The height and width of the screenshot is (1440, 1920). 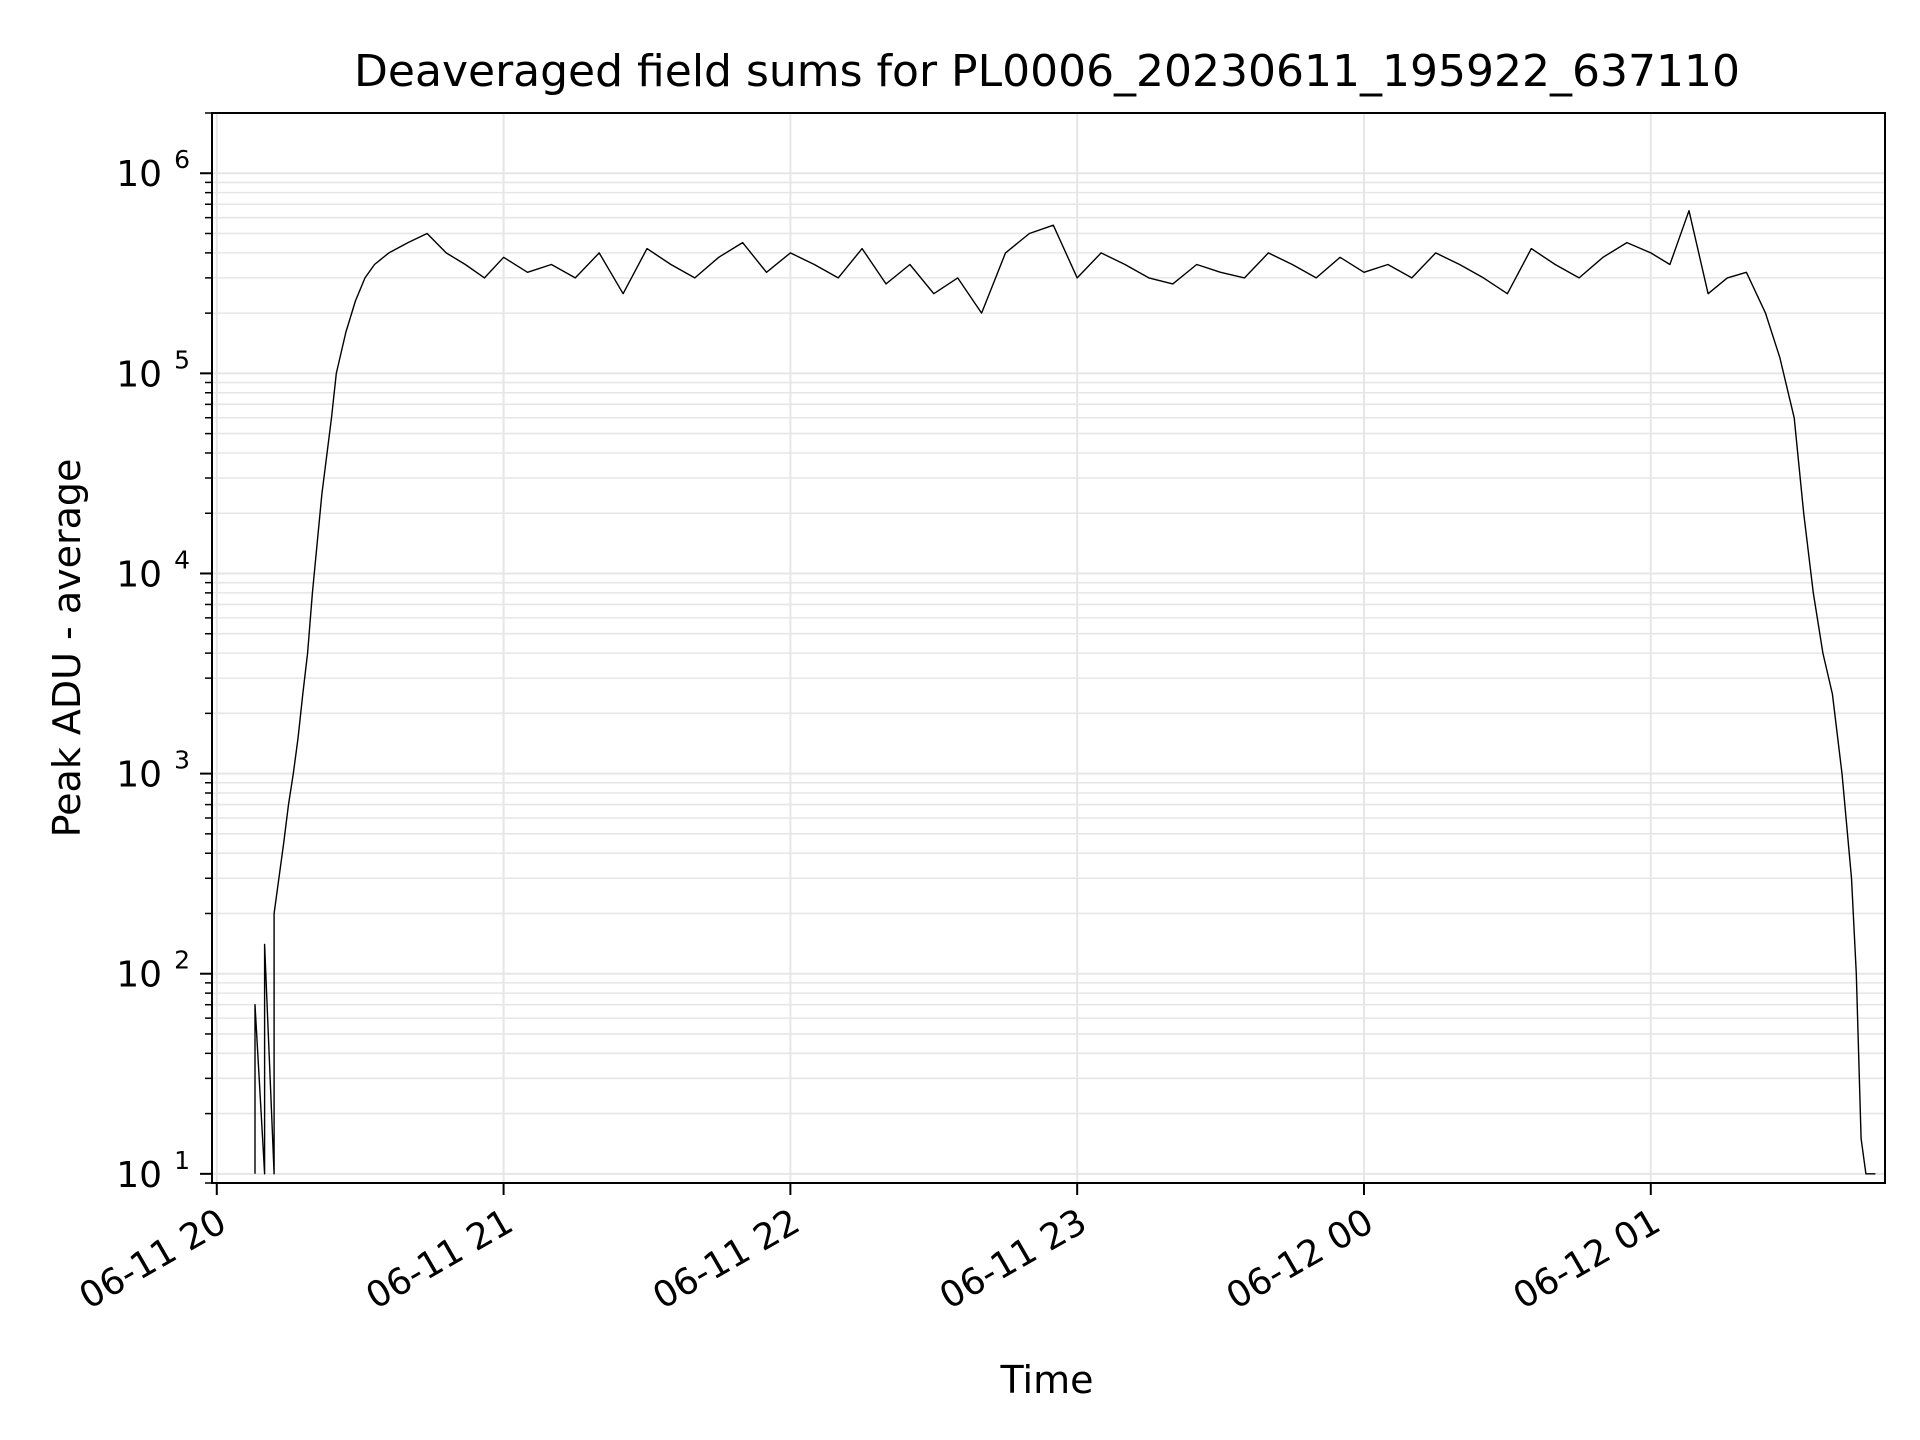 I want to click on y-tick-exponent: 6, so click(x=182, y=159).